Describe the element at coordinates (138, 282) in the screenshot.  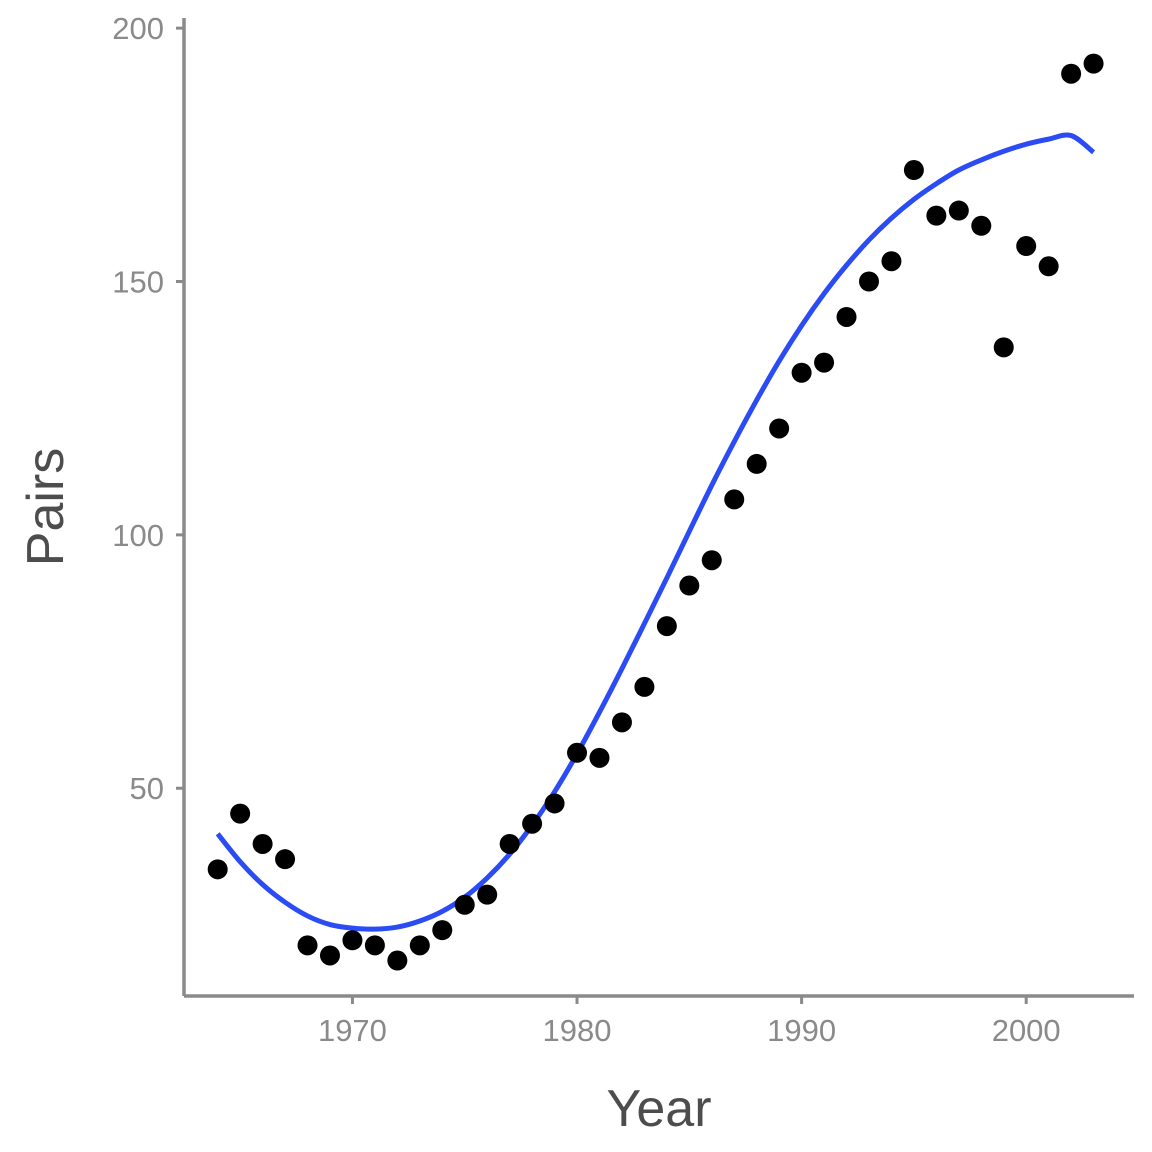
I see `y-tick-label: 150` at that location.